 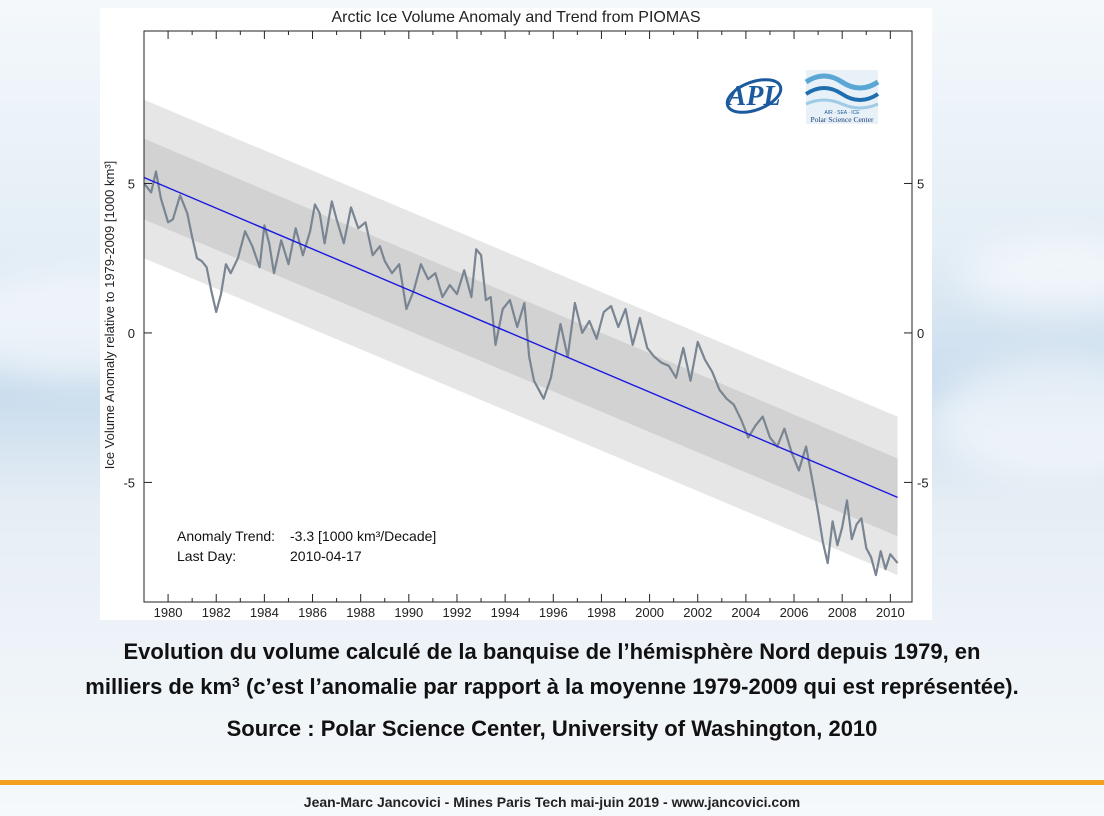 I want to click on x-tick-label: 2004, so click(x=745, y=612).